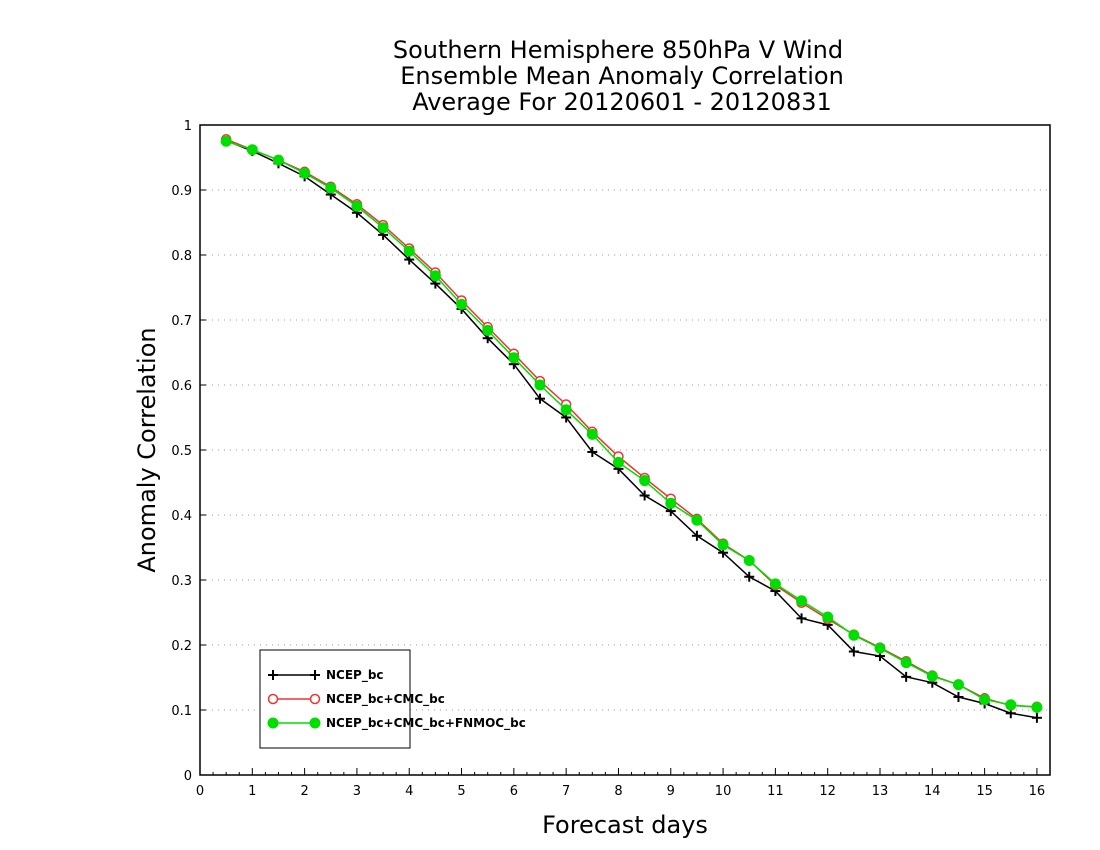 The image size is (1100, 850). Describe the element at coordinates (984, 791) in the screenshot. I see `x-tick-label: 15` at that location.